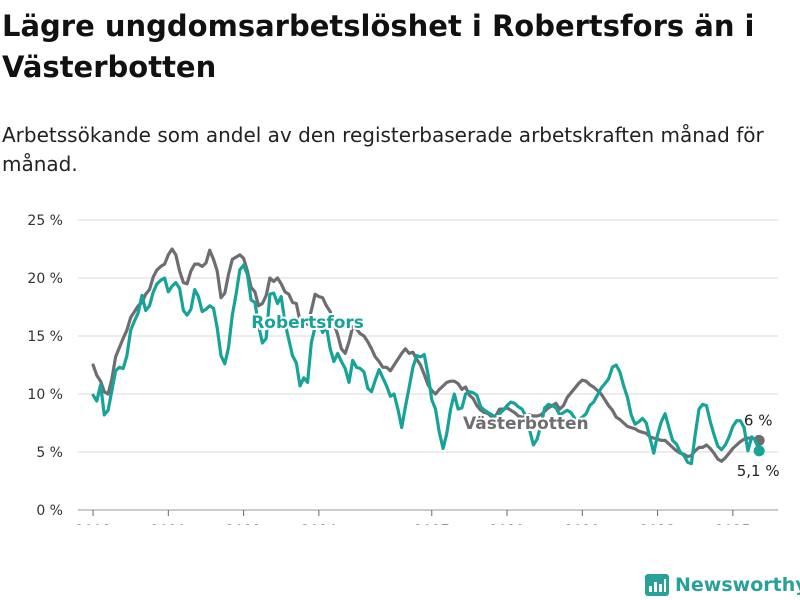  I want to click on y-tick-label: 0 %, so click(49, 511).